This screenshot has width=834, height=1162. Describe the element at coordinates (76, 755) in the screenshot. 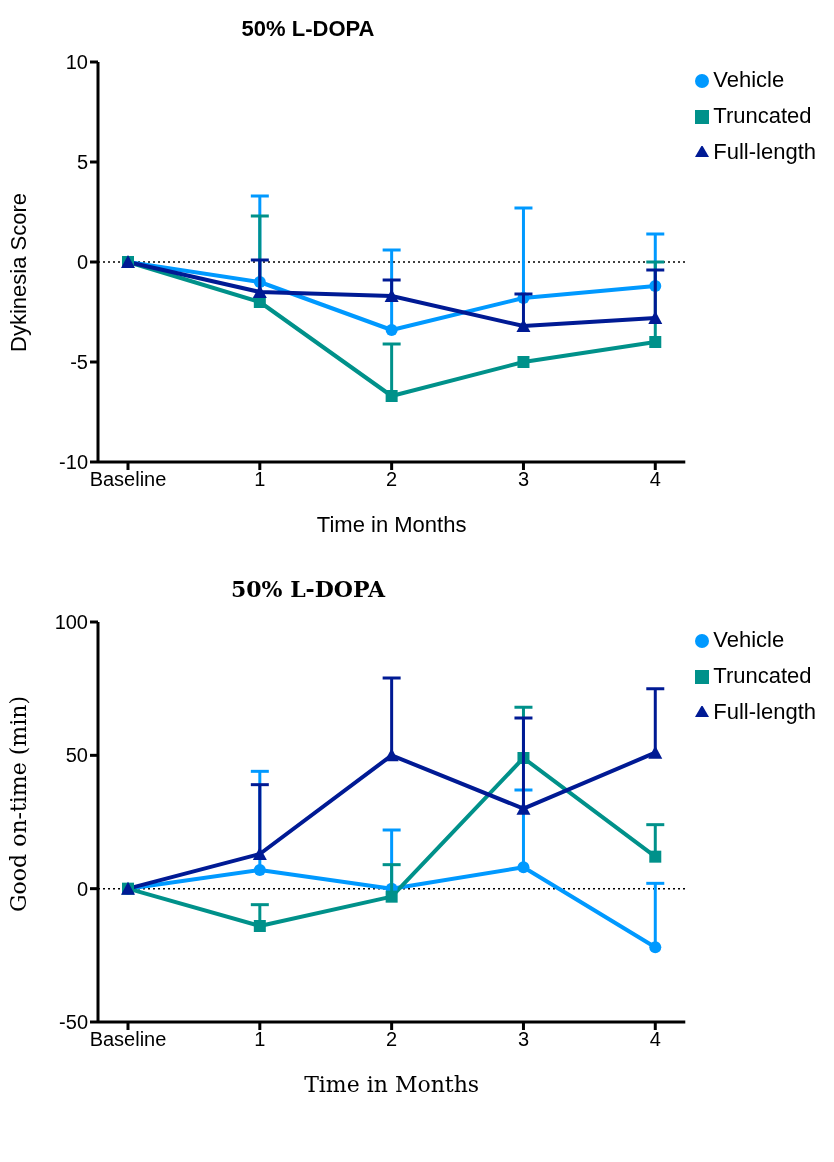

I see `y-tick-label: 50` at that location.